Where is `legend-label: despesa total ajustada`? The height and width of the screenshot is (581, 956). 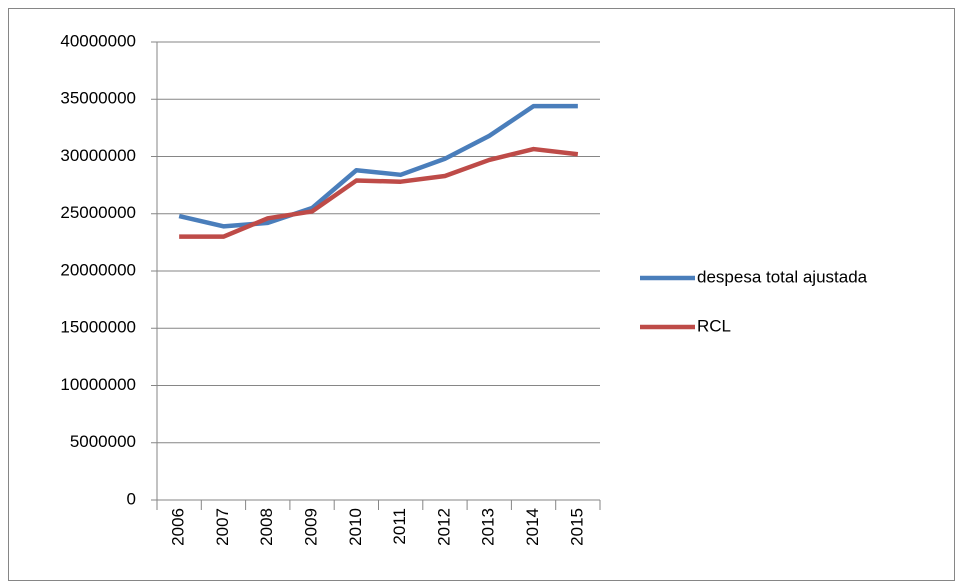
legend-label: despesa total ajustada is located at coordinates (782, 276).